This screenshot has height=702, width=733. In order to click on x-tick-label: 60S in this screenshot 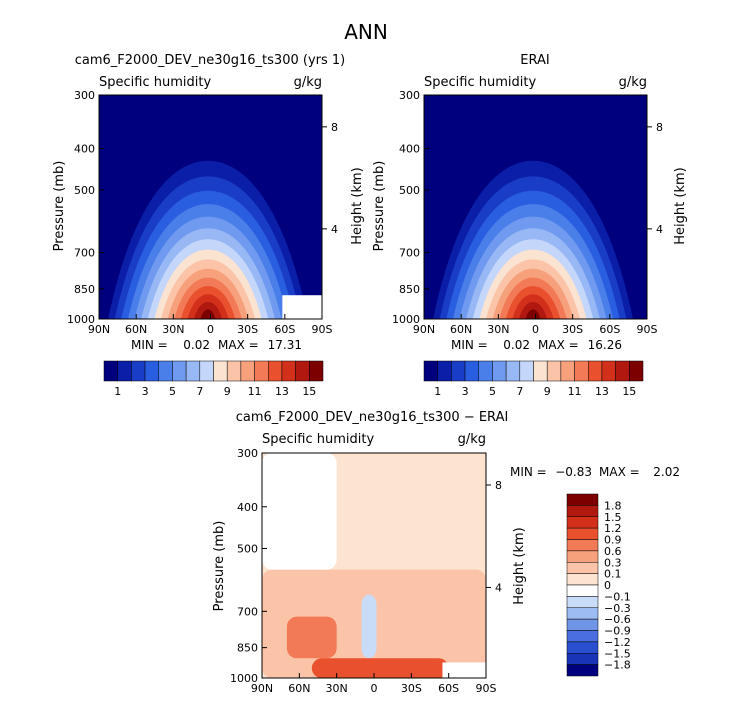, I will do `click(284, 329)`.